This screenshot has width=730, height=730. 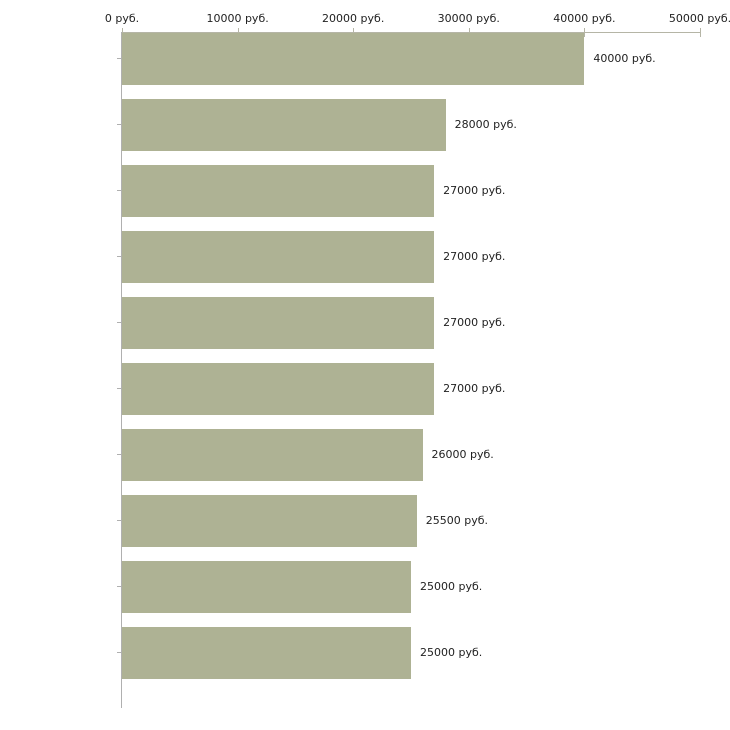 I want to click on bar-row: Новосибирск26000 руб., so click(x=408, y=455).